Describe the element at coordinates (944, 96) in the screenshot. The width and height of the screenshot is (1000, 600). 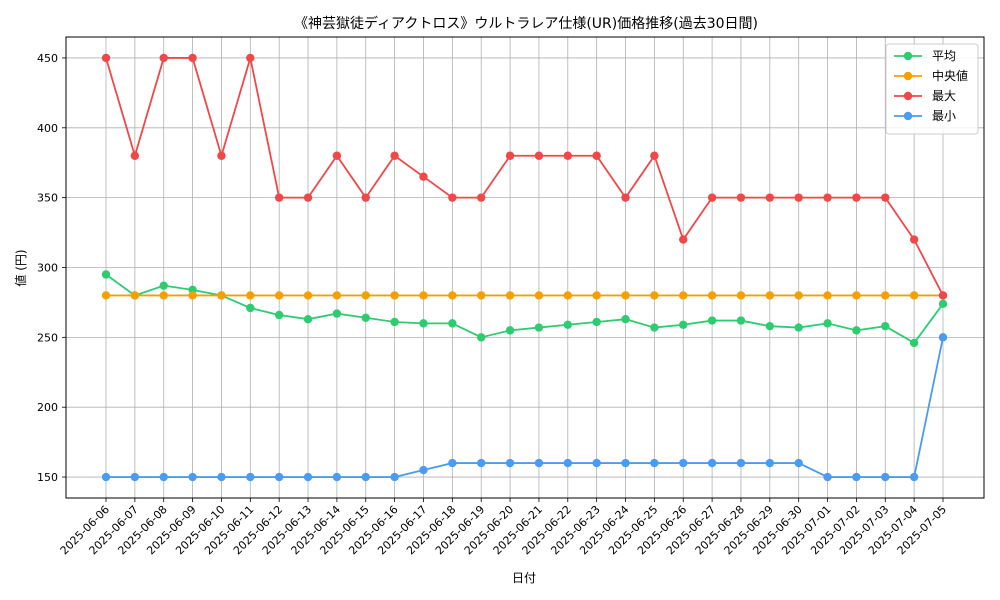
I see `legend-label: 最大` at that location.